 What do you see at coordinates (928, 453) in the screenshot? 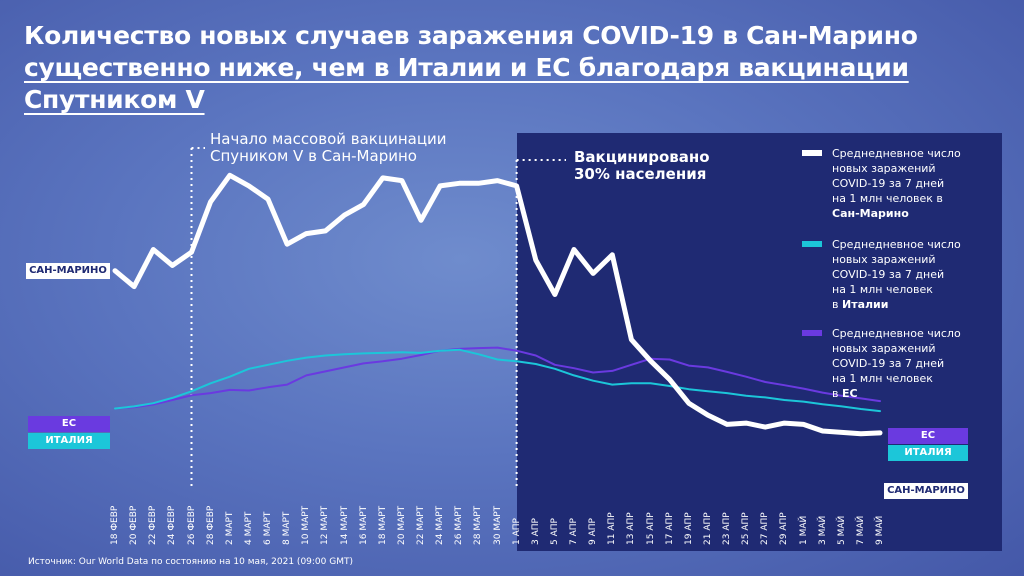
I see `tag-italy-right: ИТАЛИЯ` at bounding box center [928, 453].